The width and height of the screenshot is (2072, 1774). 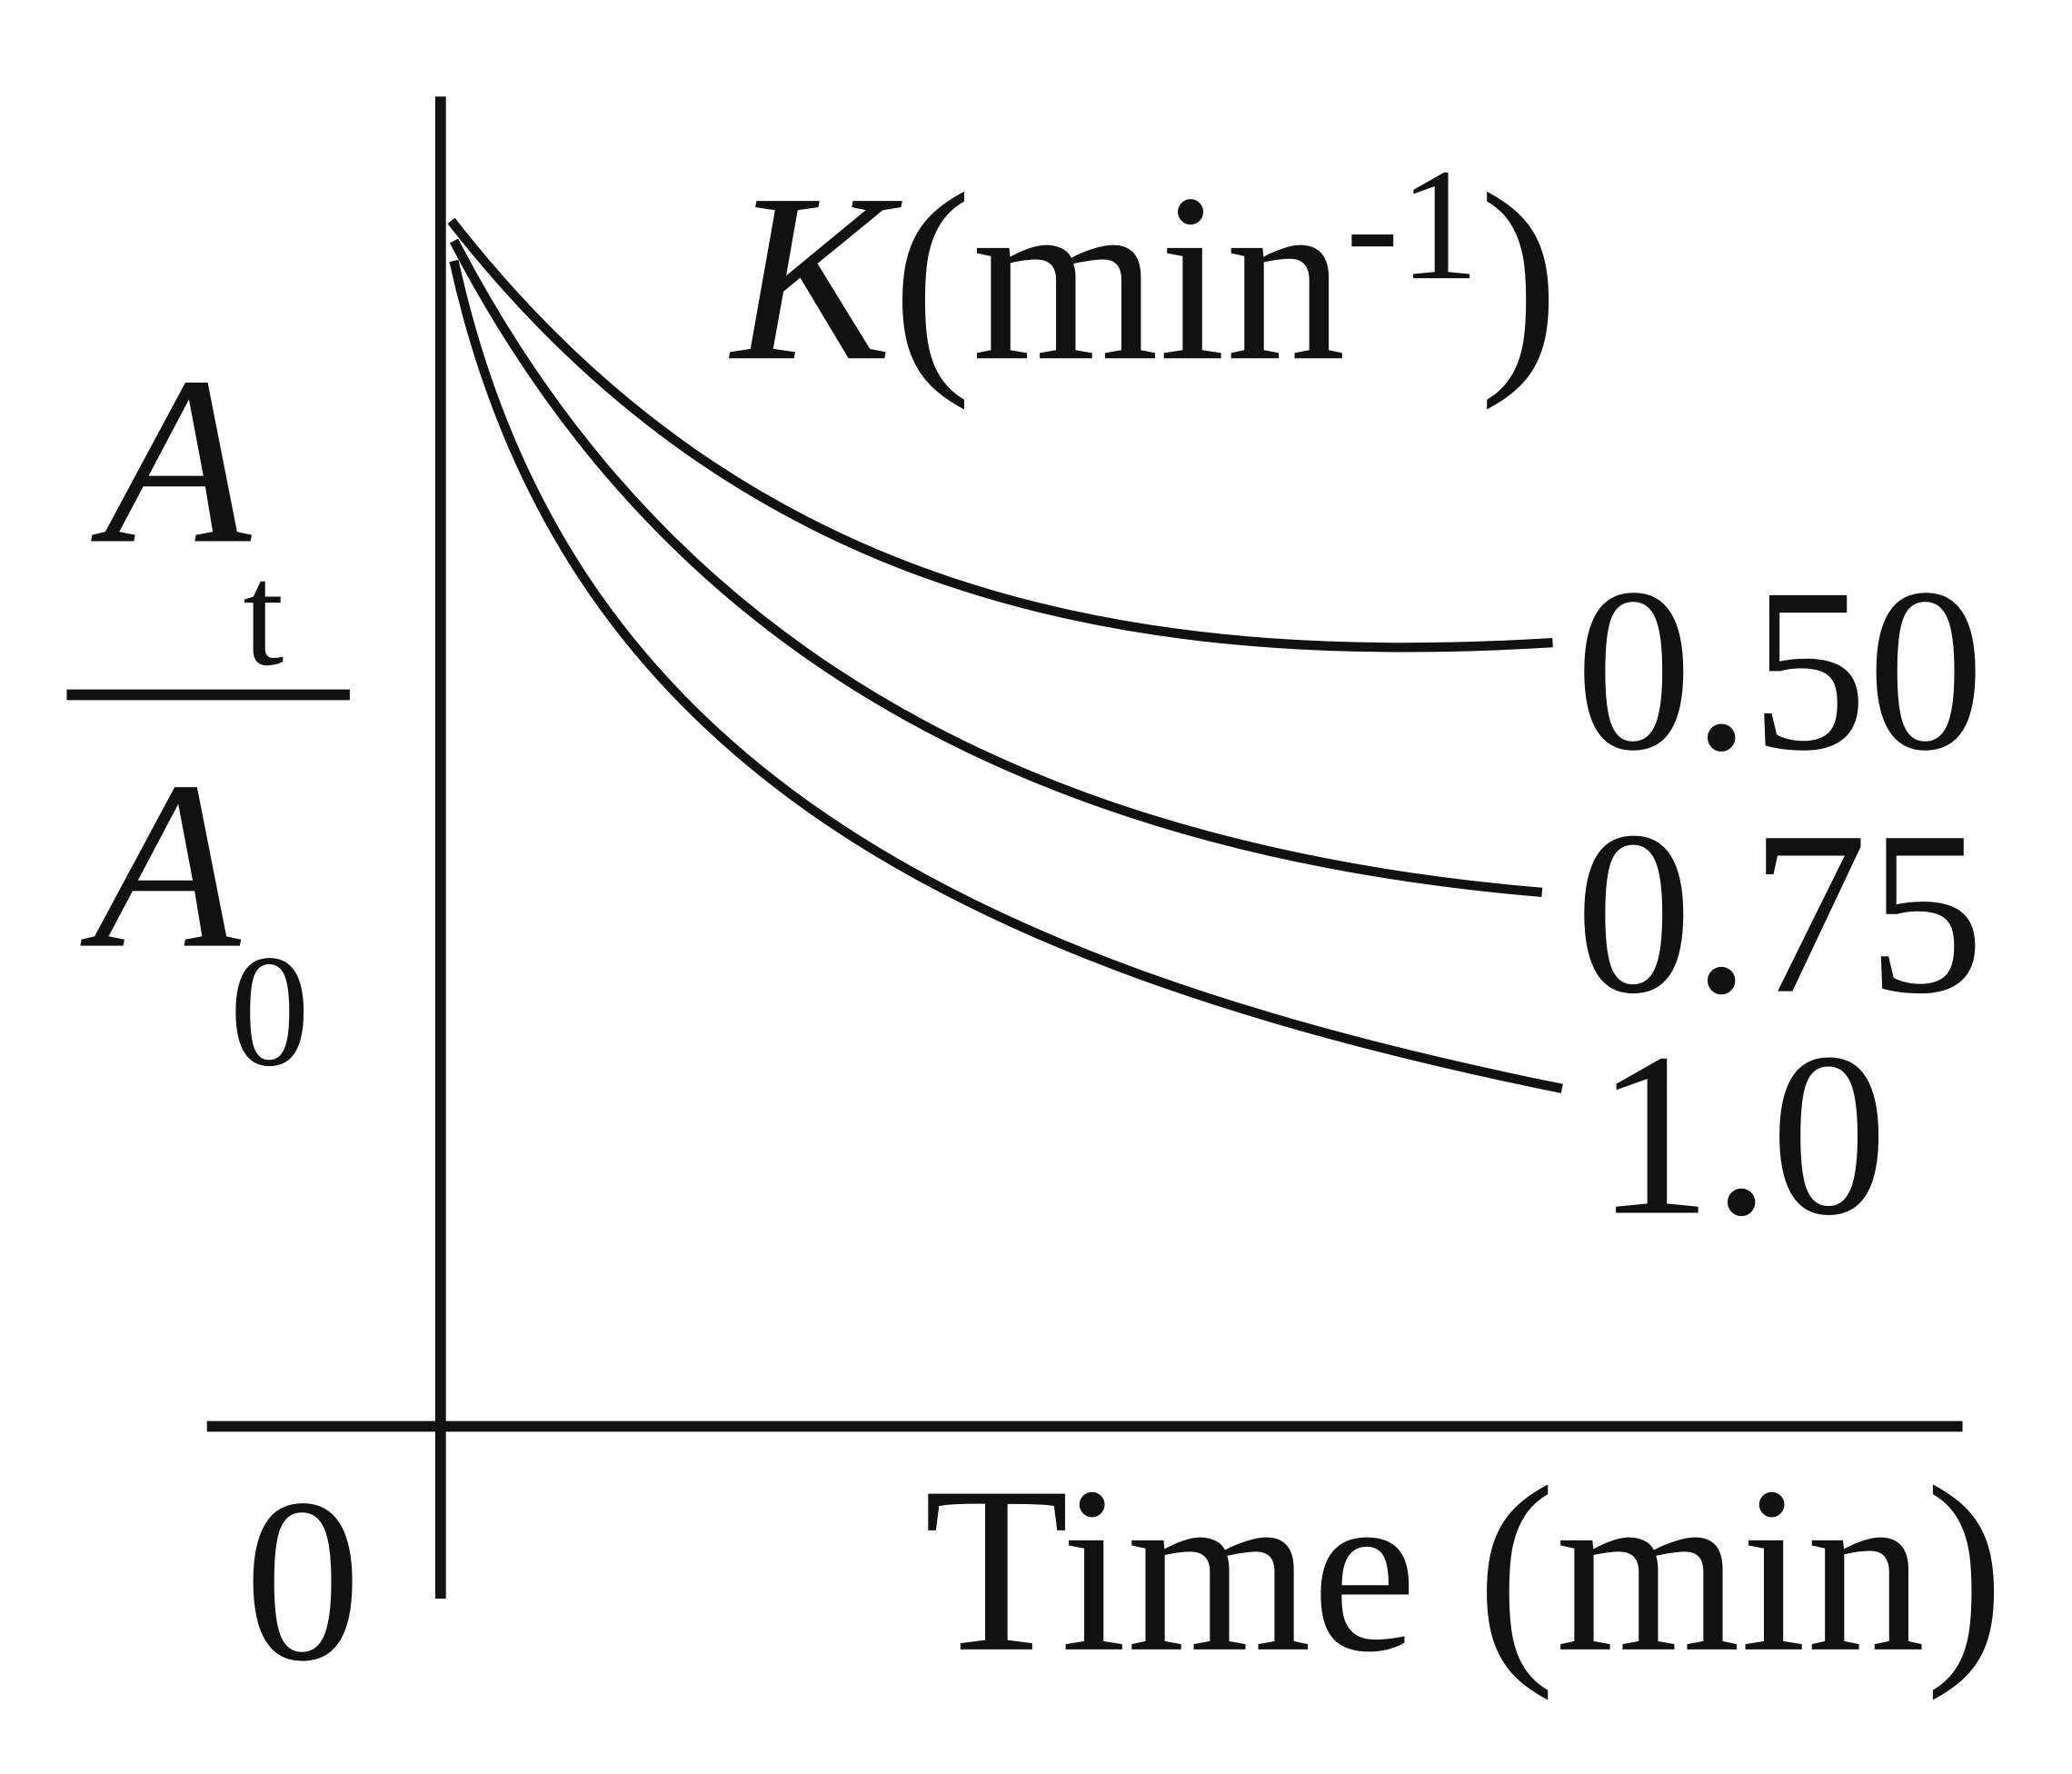 What do you see at coordinates (1742, 1133) in the screenshot?
I see `curve-label: 1.0` at bounding box center [1742, 1133].